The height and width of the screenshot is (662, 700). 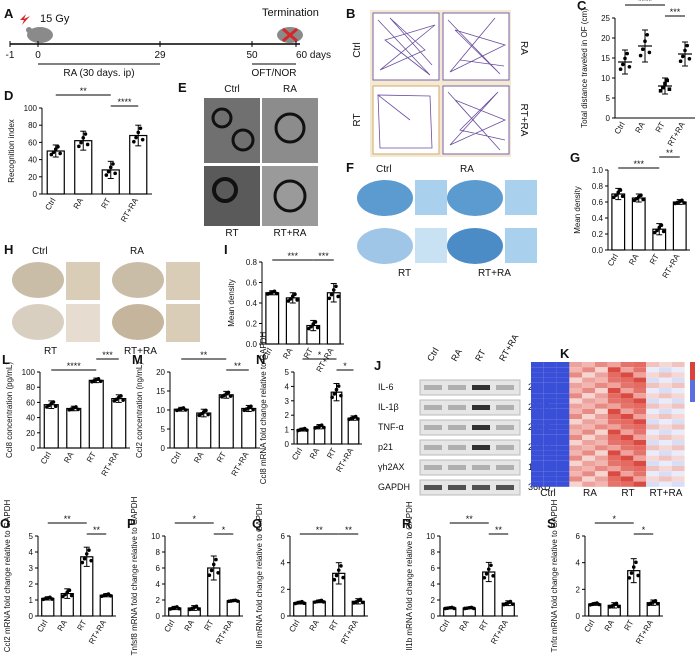 What do you see at coordinates (160, 55) in the screenshot?
I see `tick-label: 29` at bounding box center [160, 55].